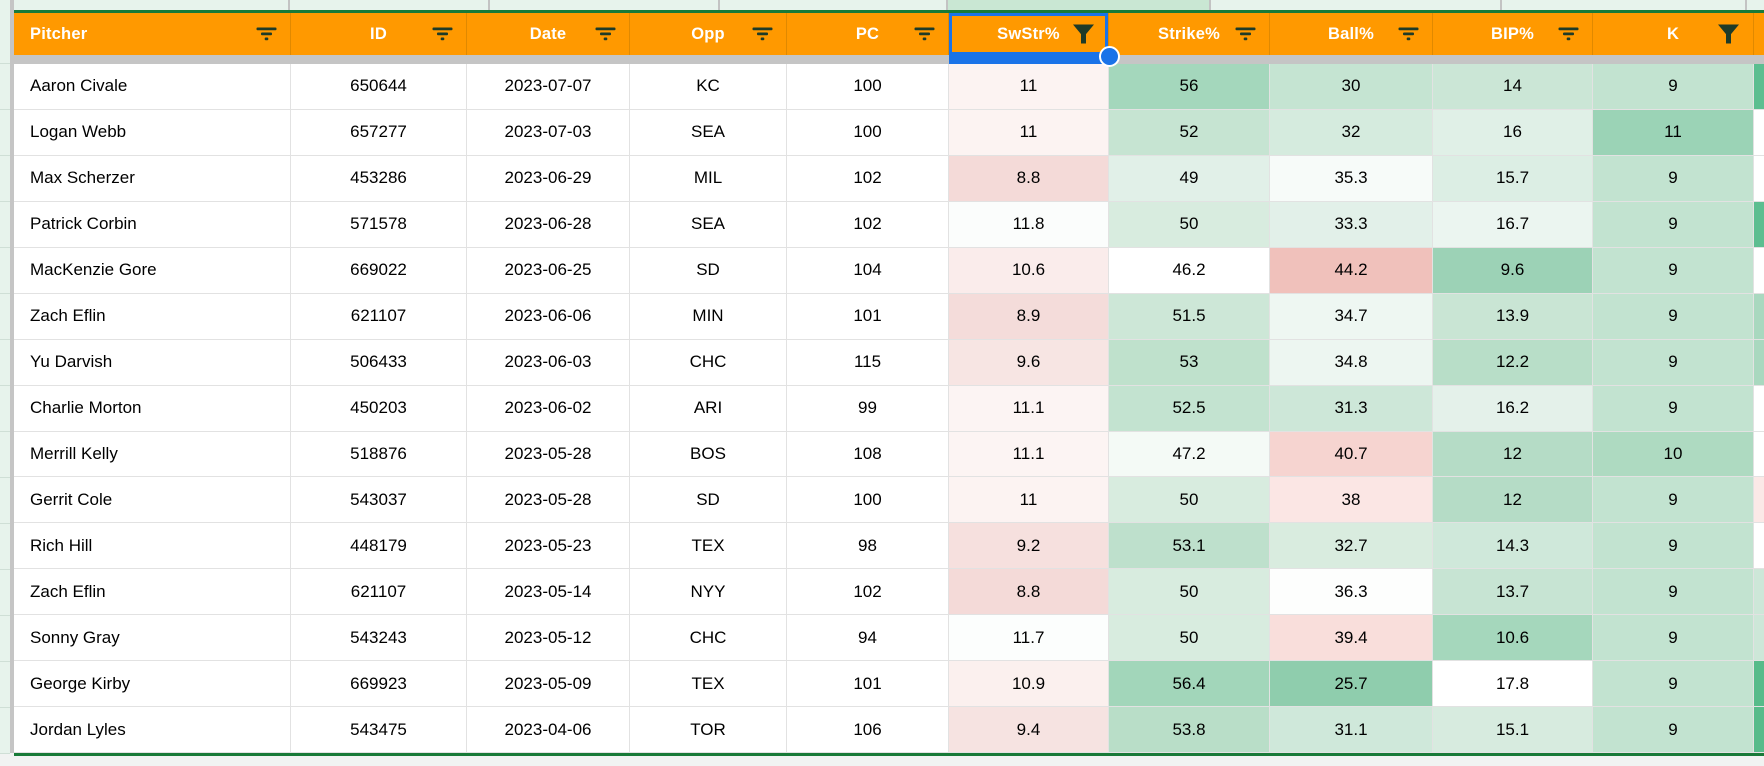 Image resolution: width=1764 pixels, height=766 pixels. What do you see at coordinates (1189, 132) in the screenshot?
I see `cell-strike: 52` at bounding box center [1189, 132].